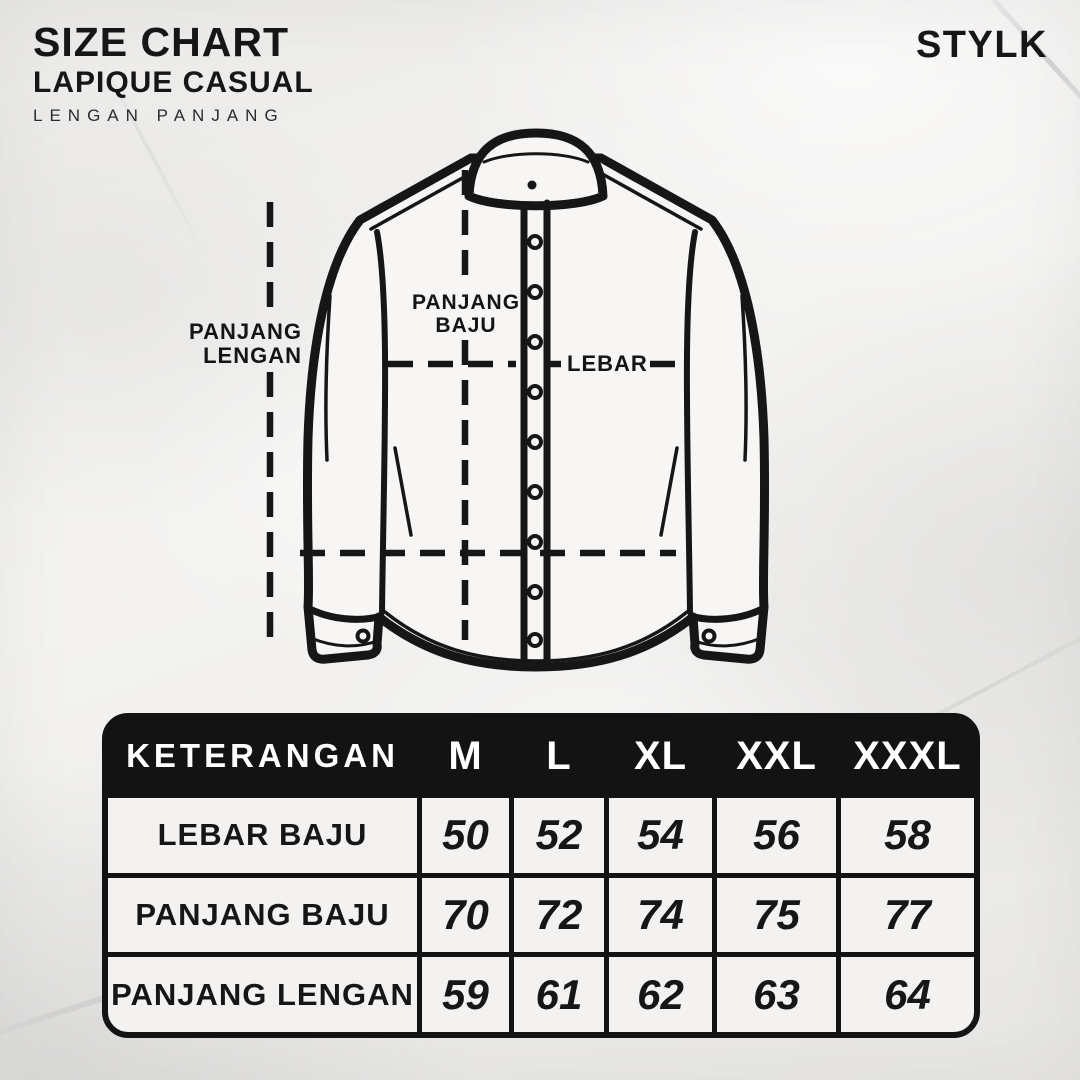  What do you see at coordinates (465, 994) in the screenshot?
I see `cell-value: 59` at bounding box center [465, 994].